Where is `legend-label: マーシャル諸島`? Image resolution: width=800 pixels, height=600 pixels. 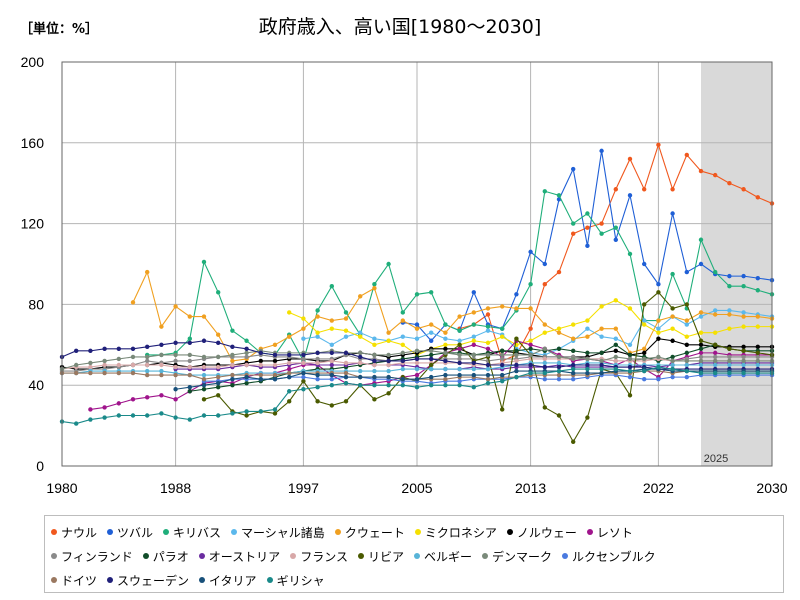 legend-label: マーシャル諸島 is located at coordinates (283, 532).